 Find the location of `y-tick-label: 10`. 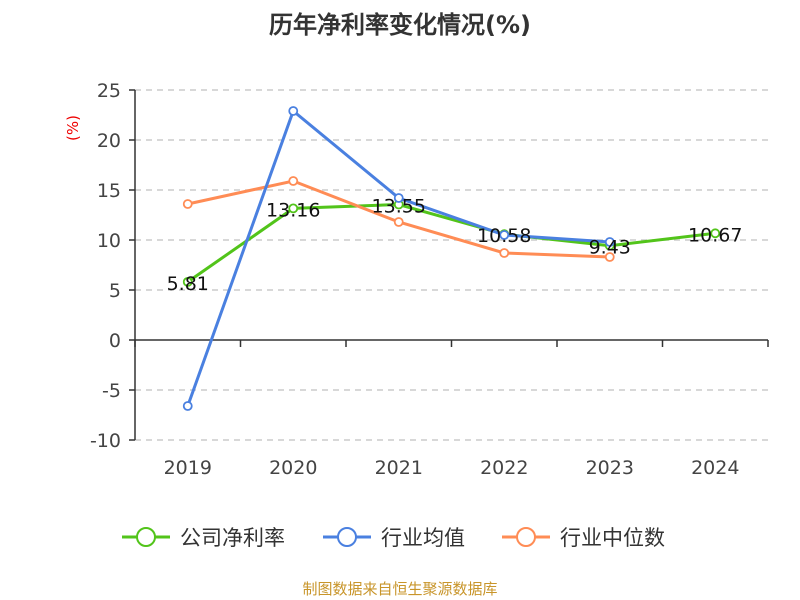

y-tick-label: 10 is located at coordinates (109, 241).